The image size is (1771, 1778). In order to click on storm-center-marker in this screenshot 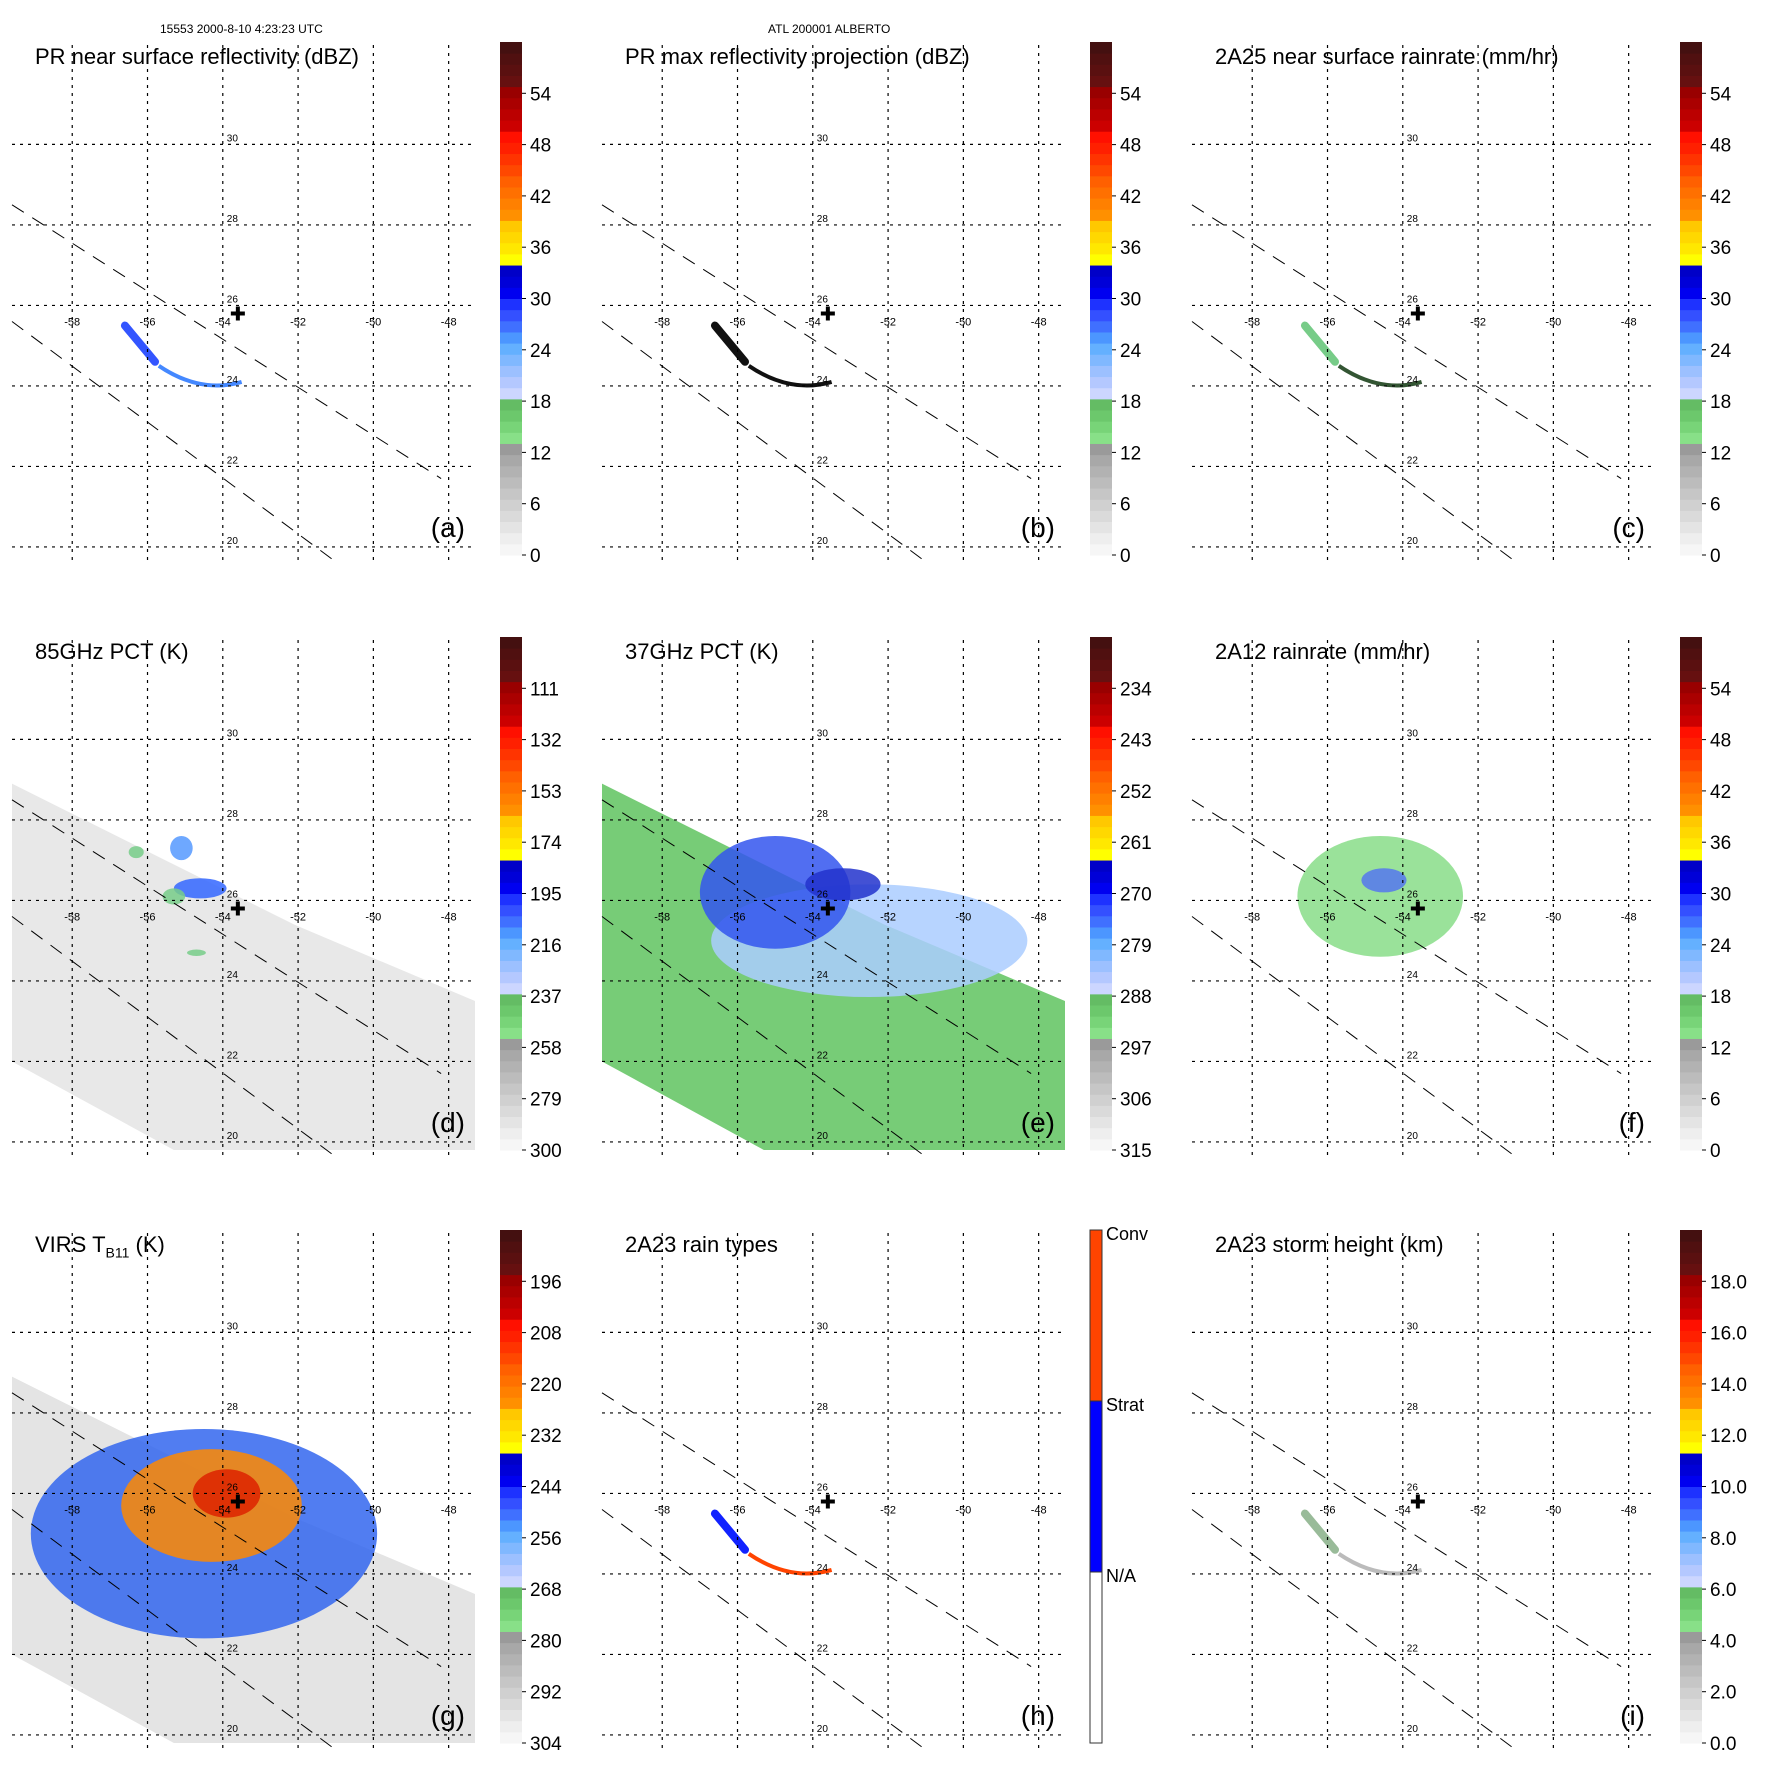, I will do `click(237, 908)`.